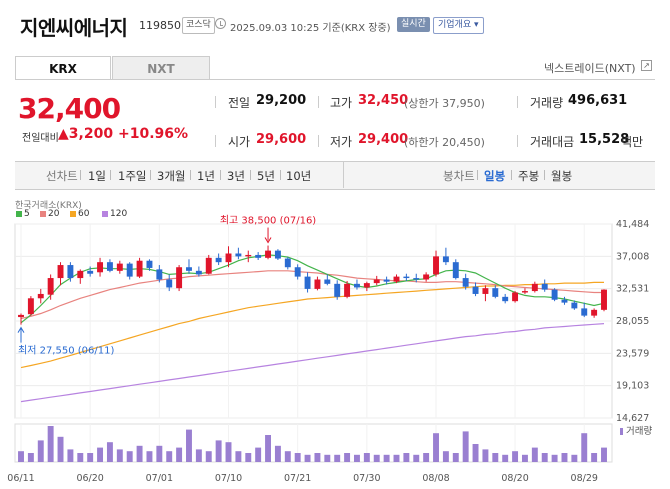  Describe the element at coordinates (598, 100) in the screenshot. I see `volume-value: 496,631` at that location.